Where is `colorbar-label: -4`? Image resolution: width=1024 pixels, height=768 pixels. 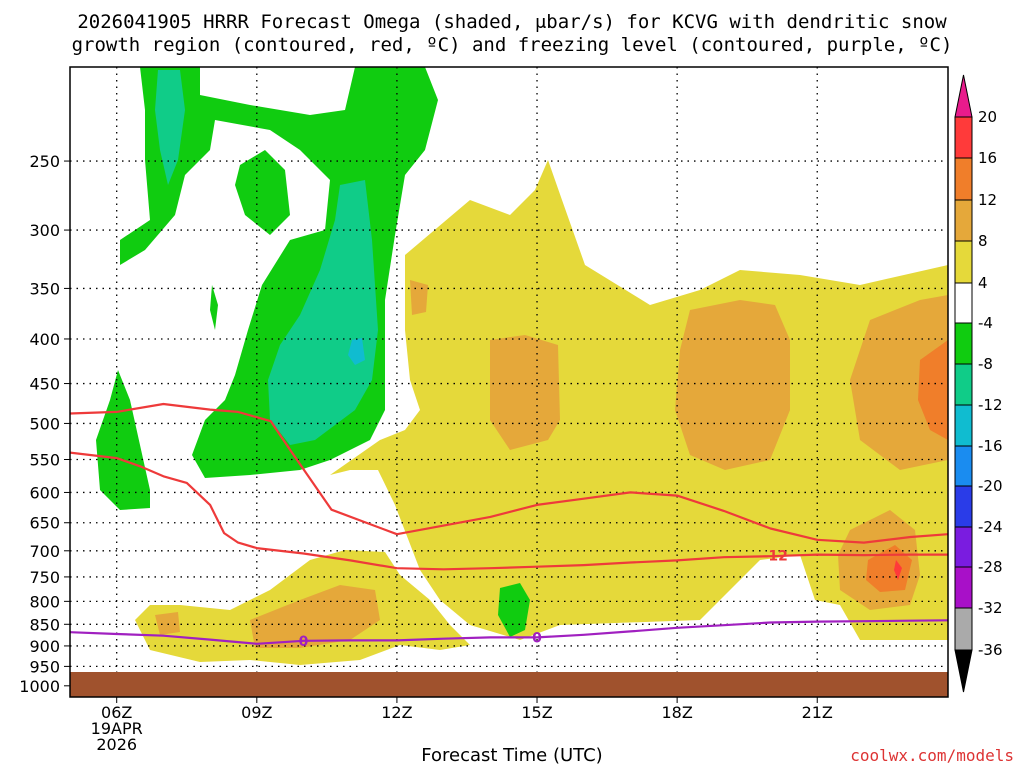 colorbar-label: -4 is located at coordinates (985, 323).